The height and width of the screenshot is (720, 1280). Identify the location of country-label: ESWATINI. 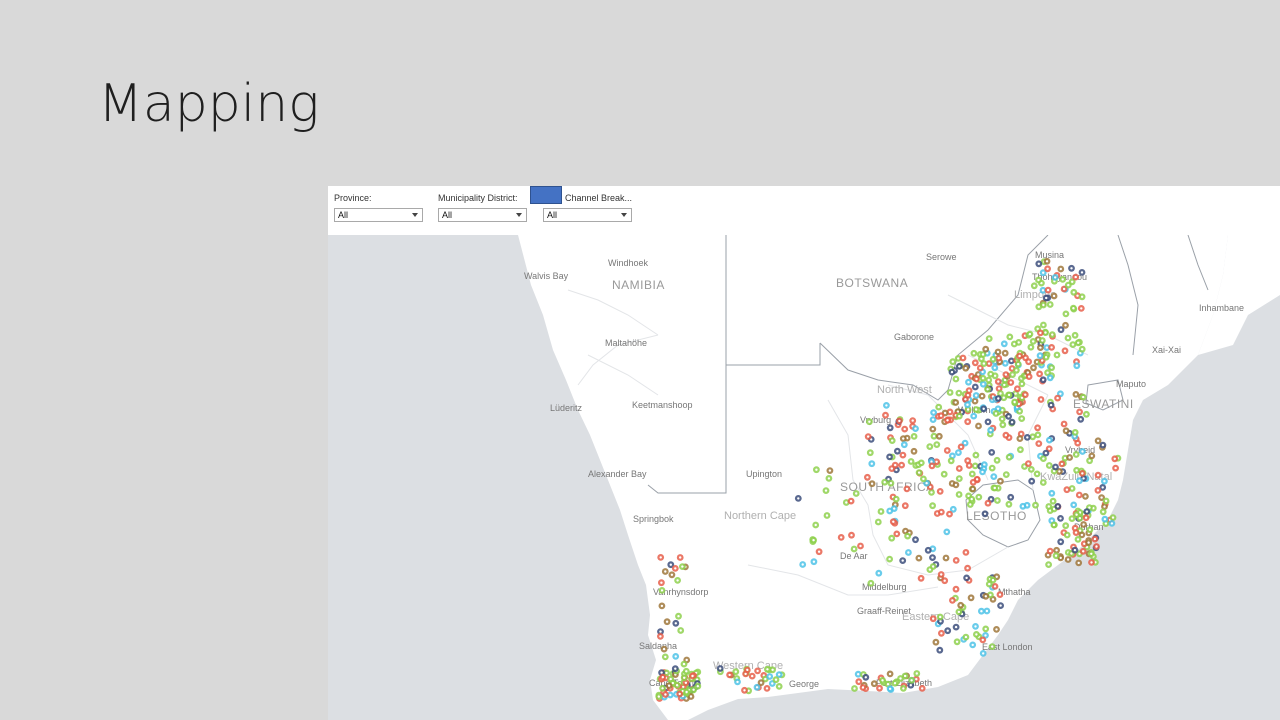
(1103, 404).